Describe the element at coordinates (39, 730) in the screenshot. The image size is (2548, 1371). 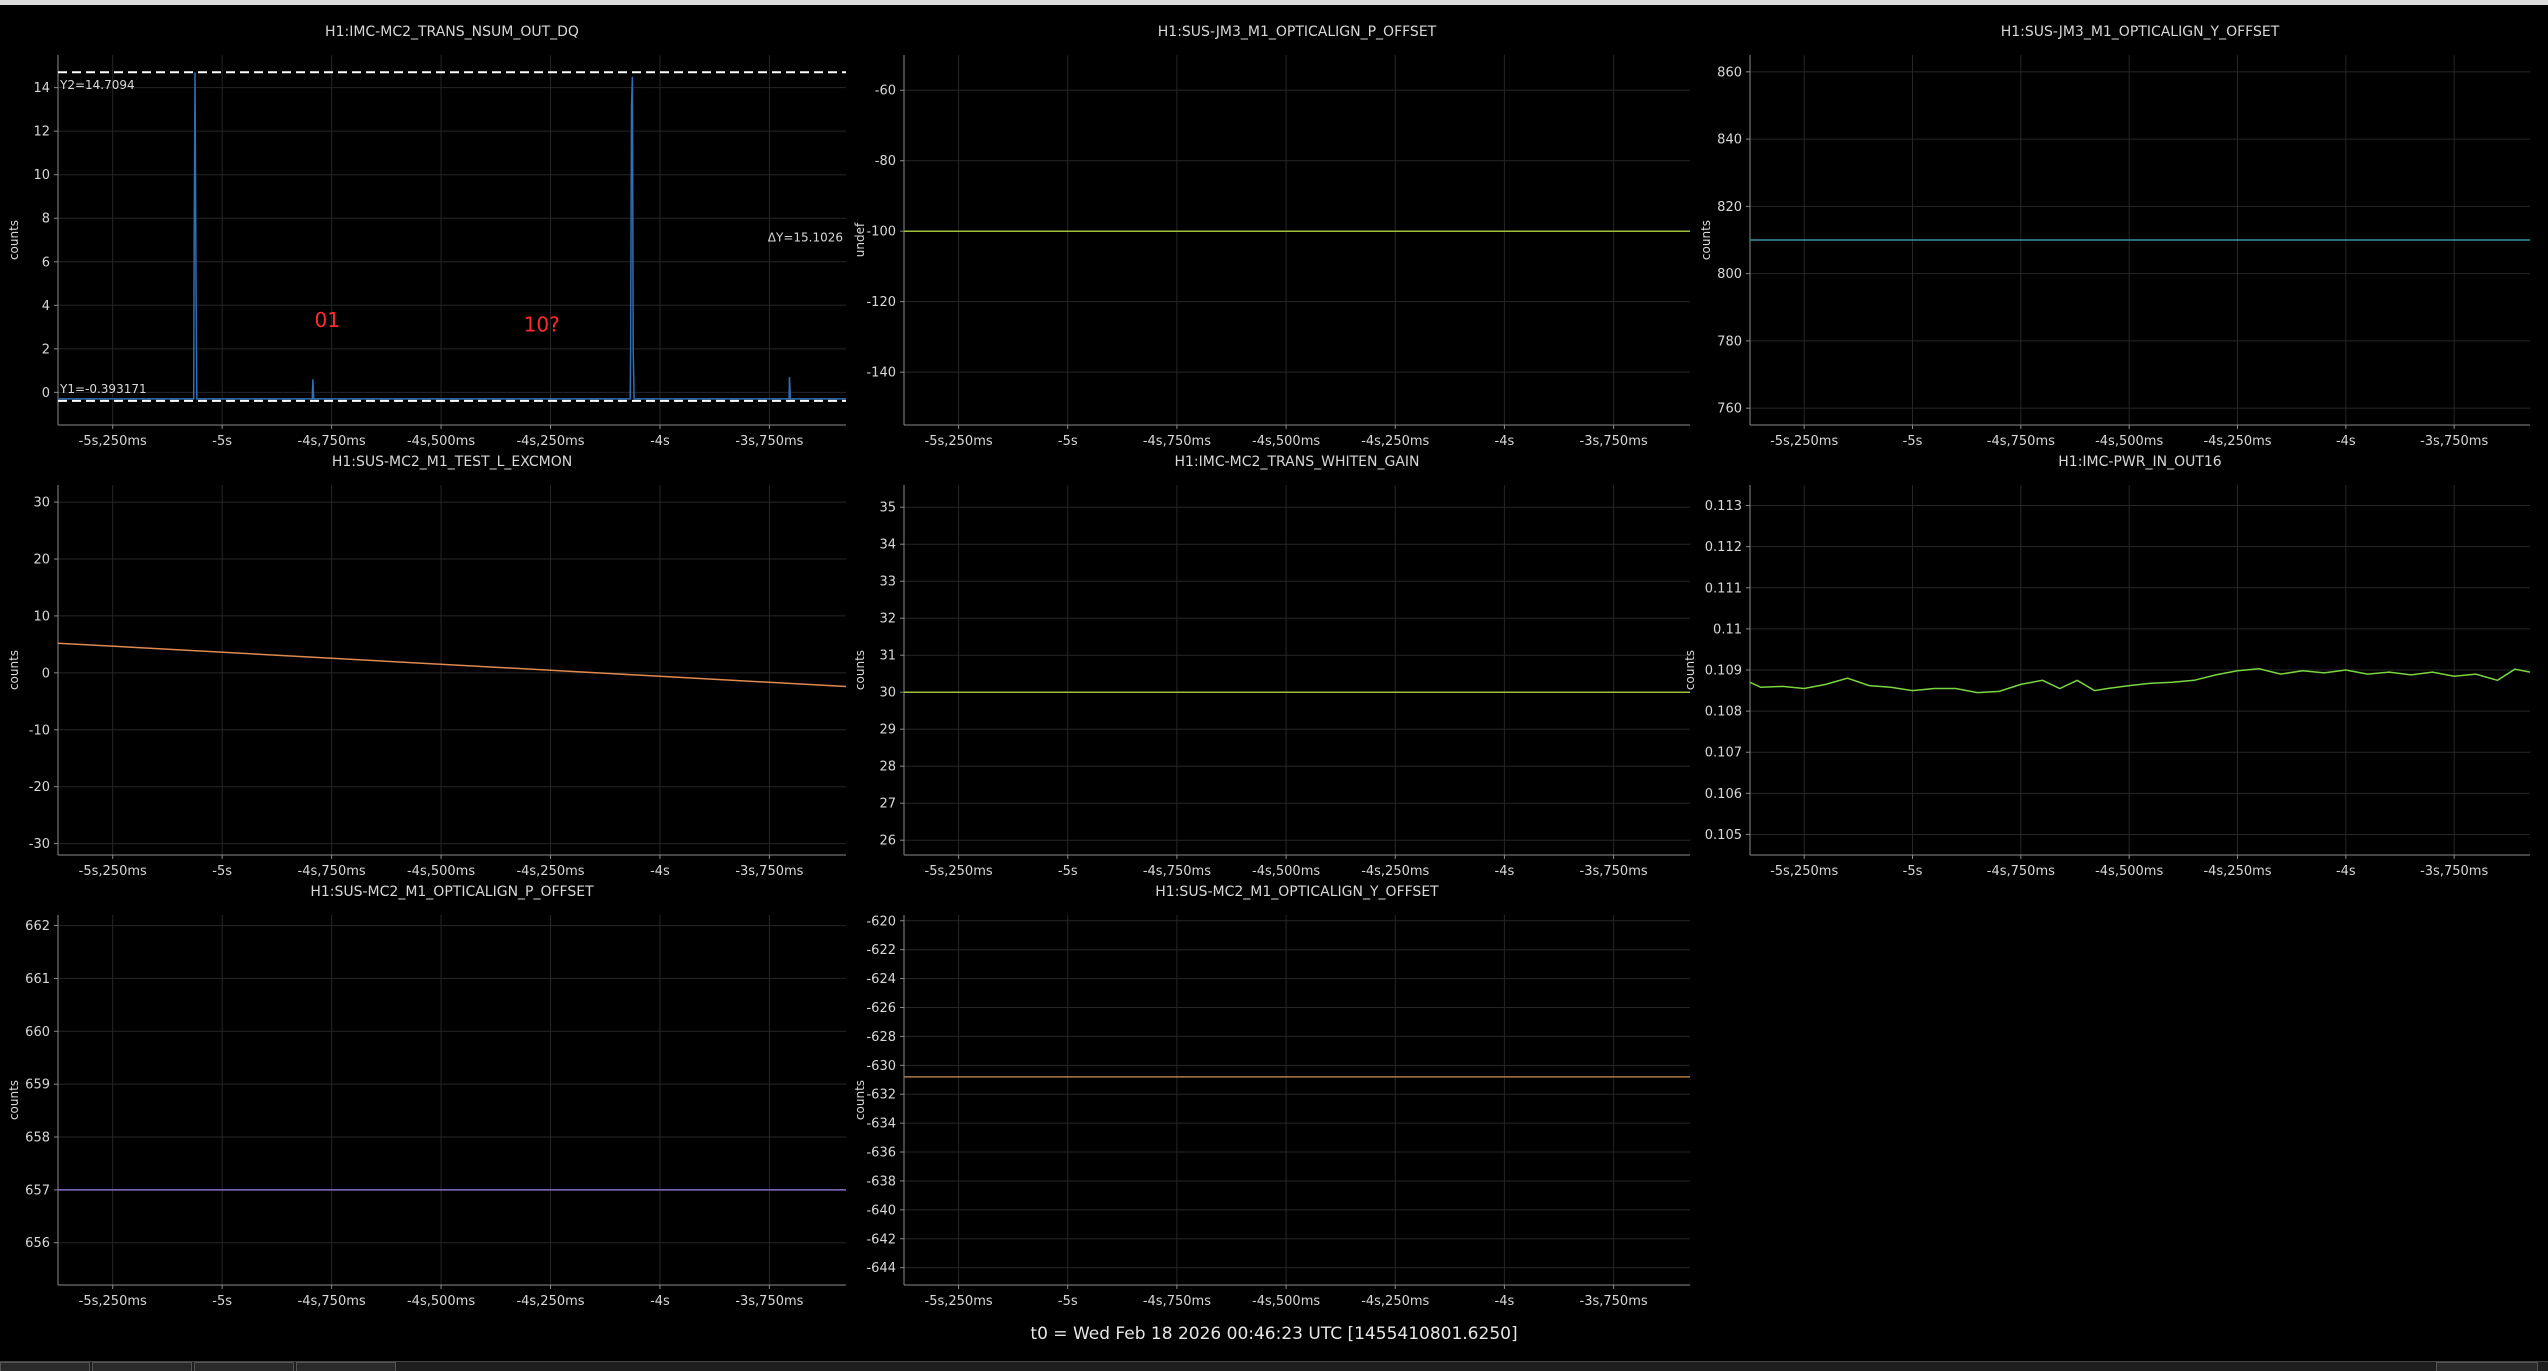
I see `y-tick-label: -10` at that location.